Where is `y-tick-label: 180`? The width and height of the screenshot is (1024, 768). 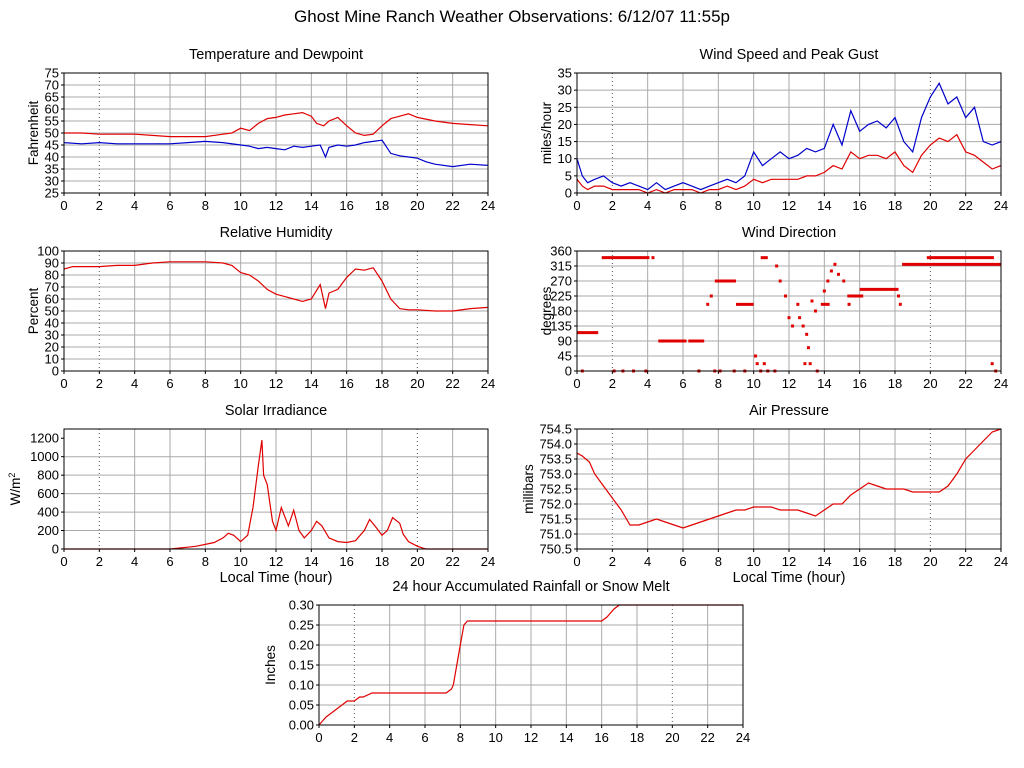
y-tick-label: 180 is located at coordinates (561, 311).